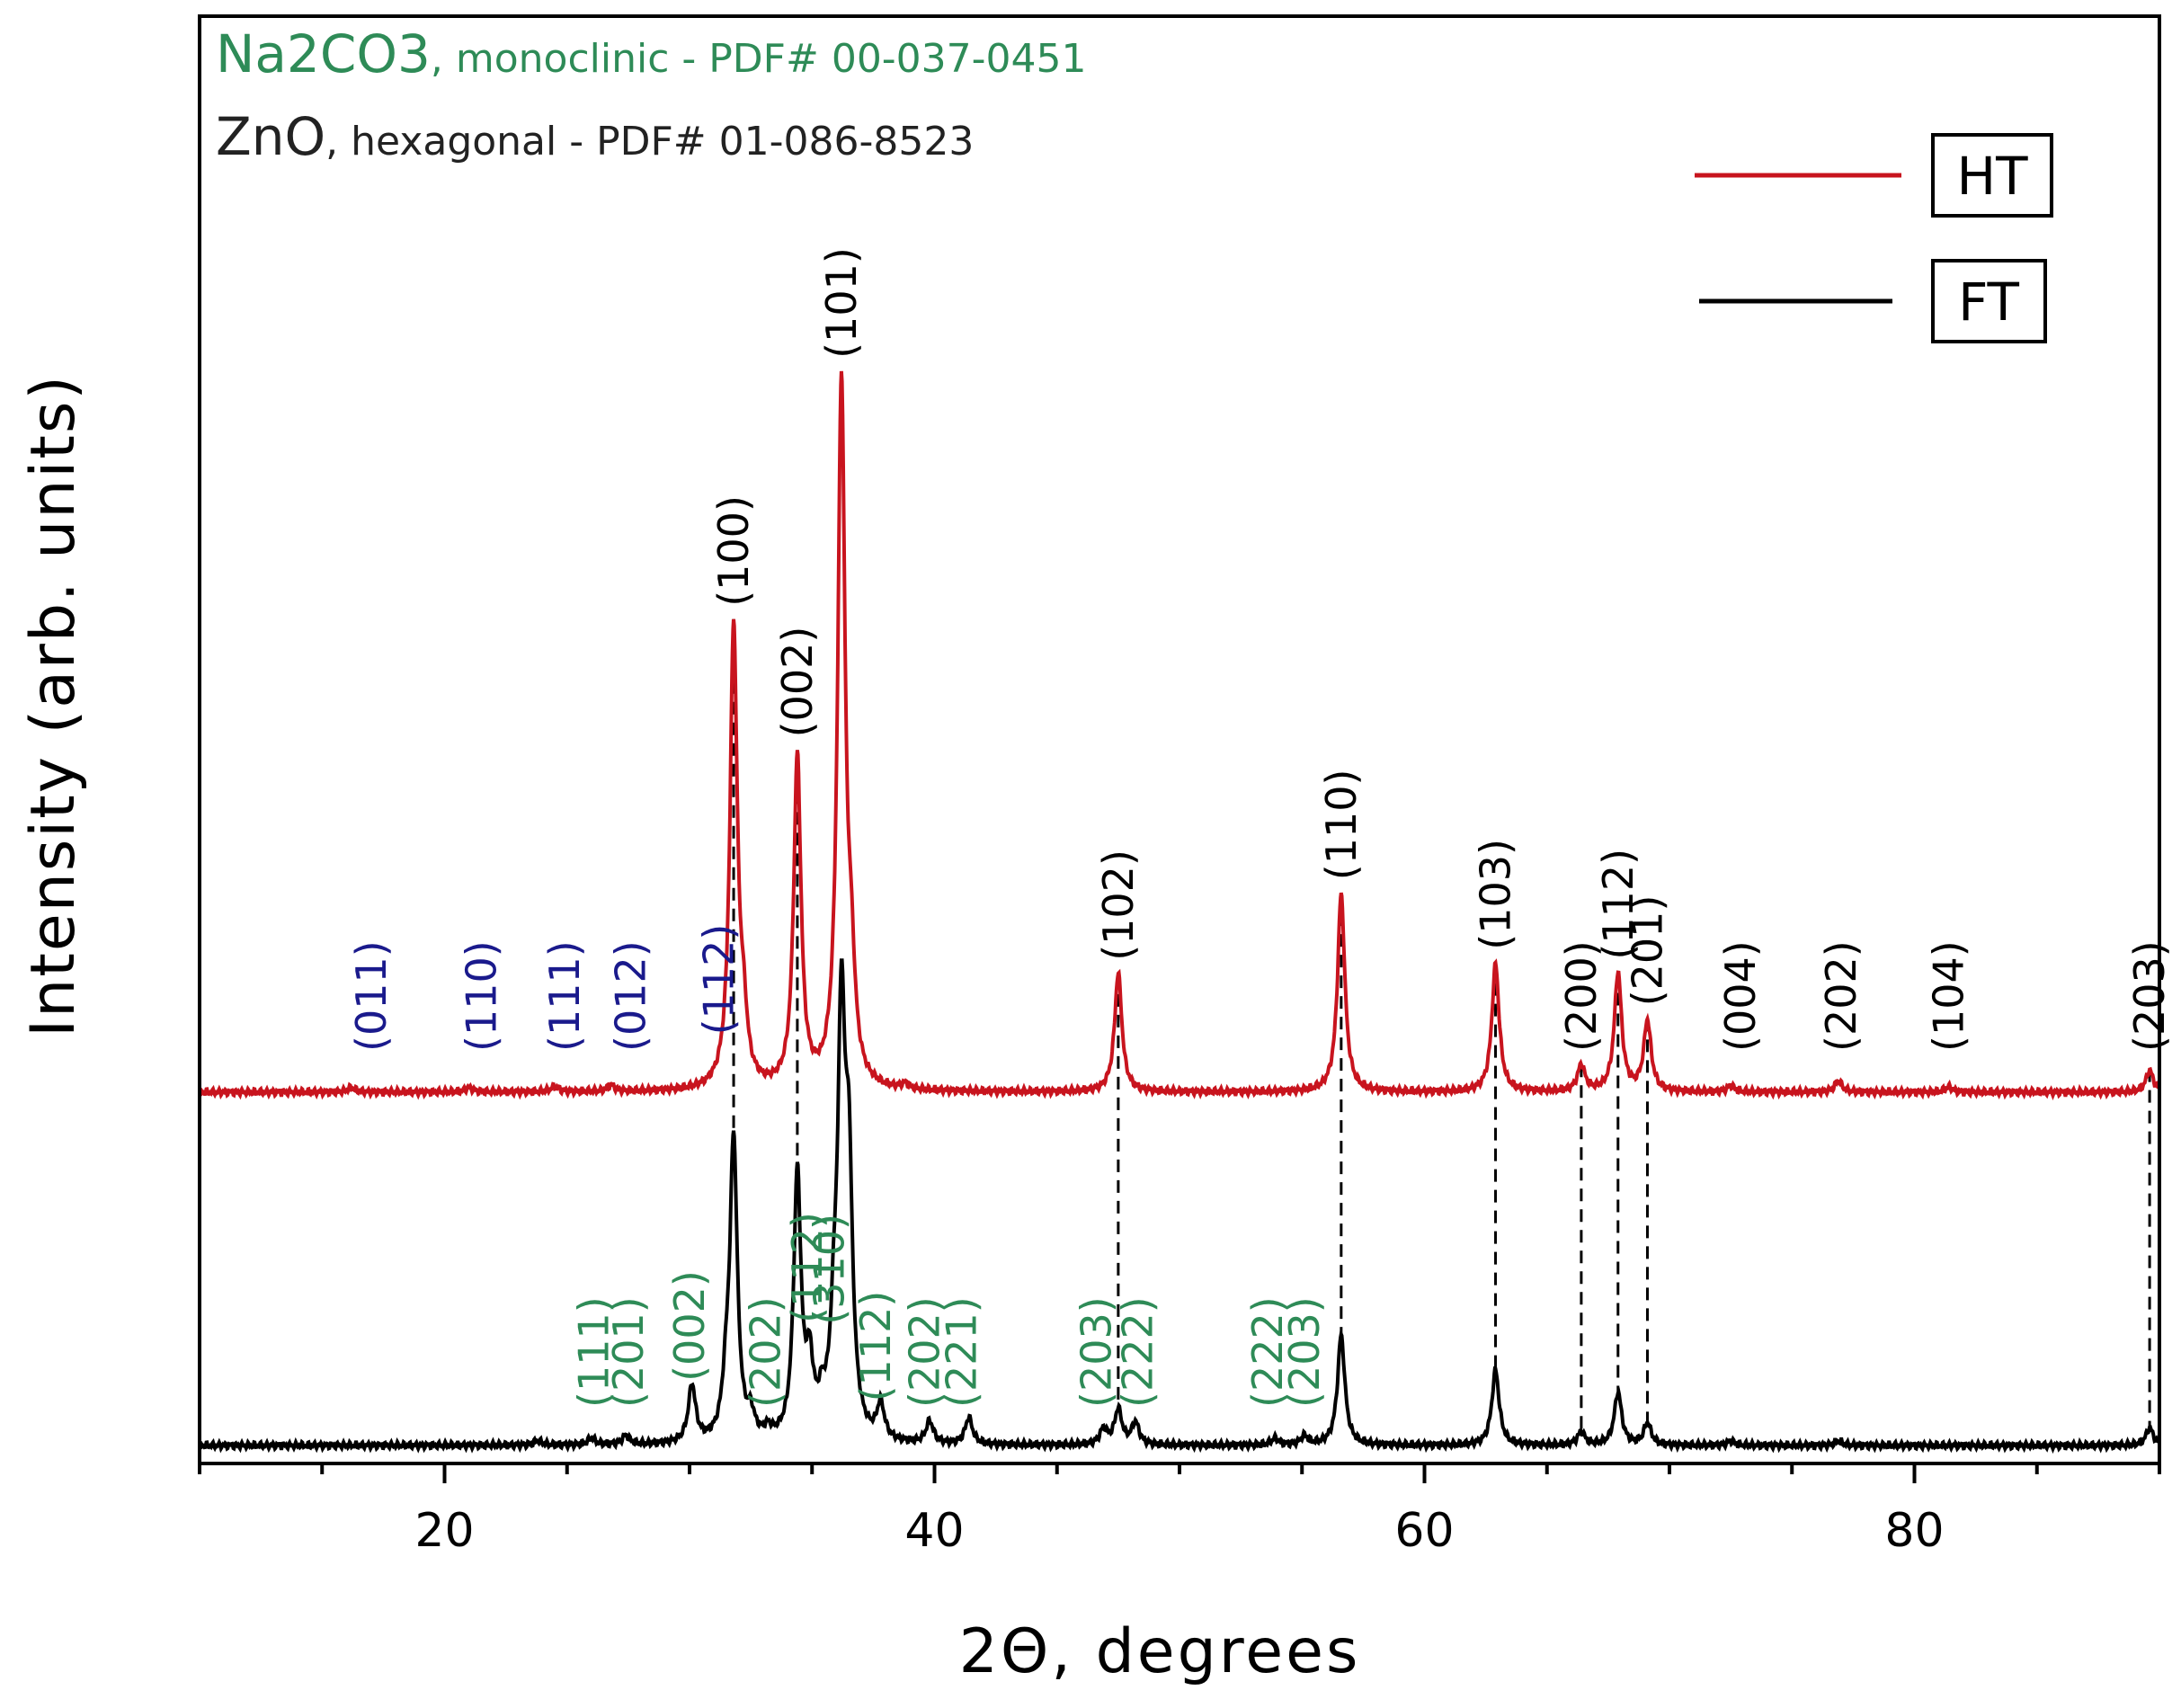 The height and width of the screenshot is (1708, 2181). I want to click on peak-label: (011), so click(371, 996).